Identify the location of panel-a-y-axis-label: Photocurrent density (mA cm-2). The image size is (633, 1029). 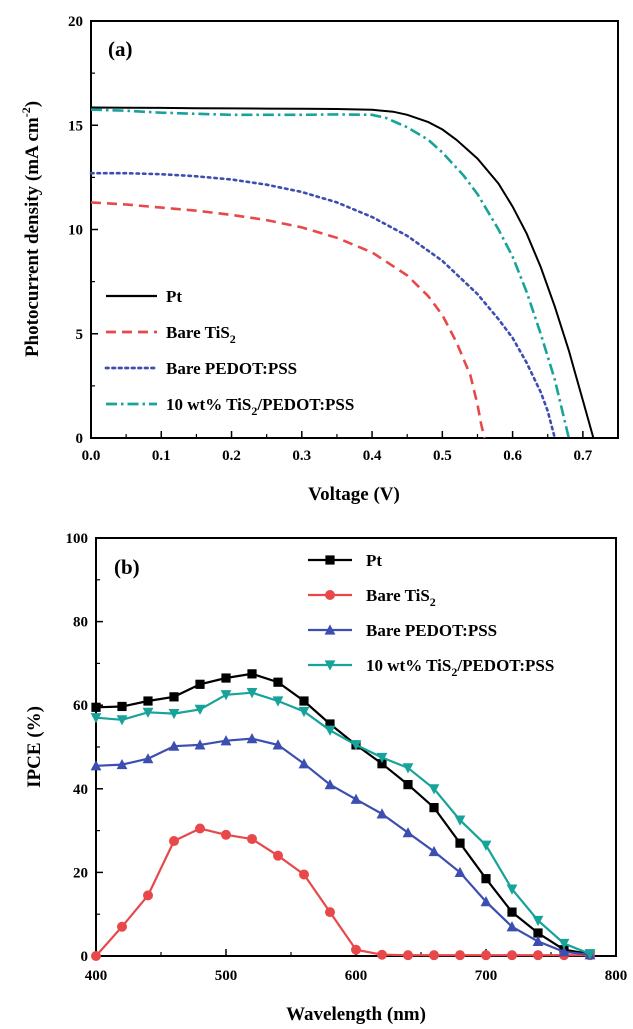
(31, 229).